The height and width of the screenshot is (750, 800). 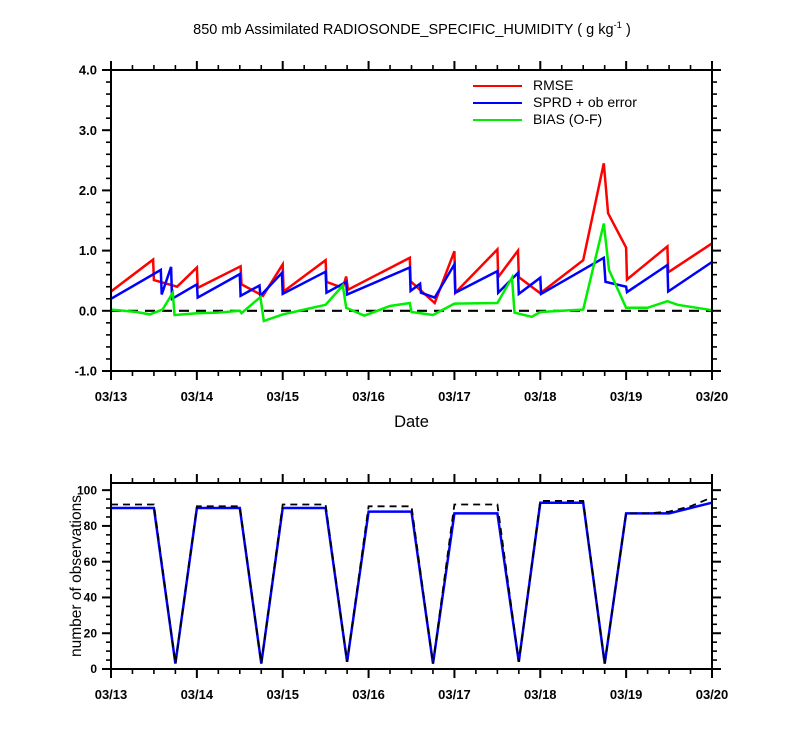 What do you see at coordinates (497, 85) in the screenshot?
I see `rmse-legend-line` at bounding box center [497, 85].